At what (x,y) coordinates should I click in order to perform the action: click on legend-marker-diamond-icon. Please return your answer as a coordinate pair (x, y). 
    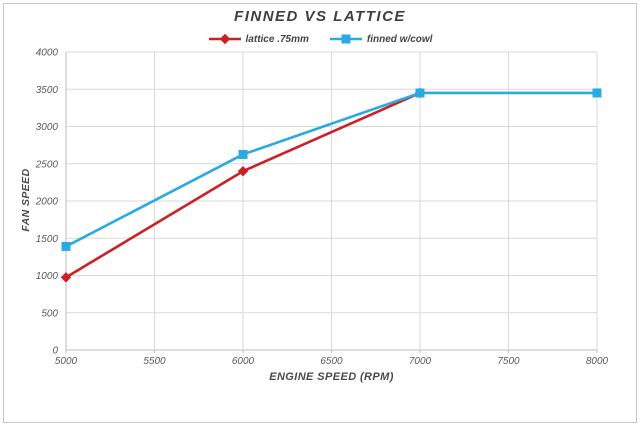
    Looking at the image, I should click on (224, 39).